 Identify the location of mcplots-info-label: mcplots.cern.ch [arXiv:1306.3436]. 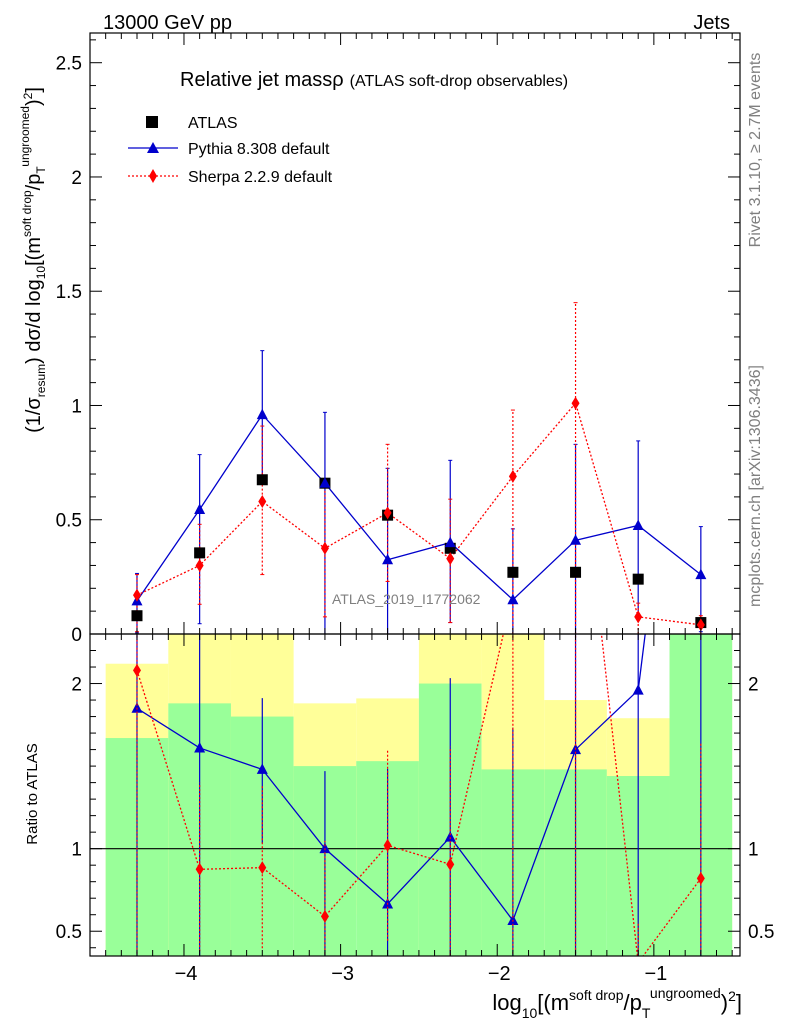
(755, 486).